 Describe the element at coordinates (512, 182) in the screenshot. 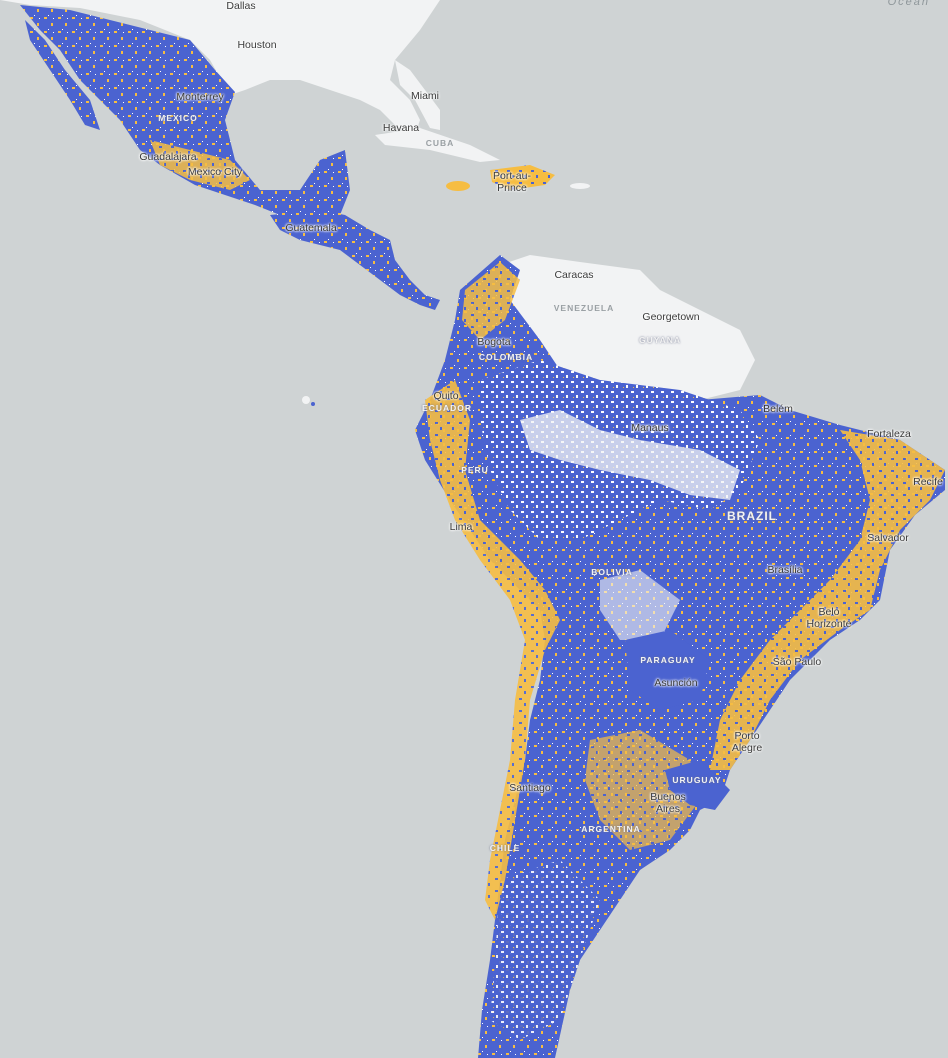

I see `city-label-port-au-prince: Port-au- Prince` at that location.